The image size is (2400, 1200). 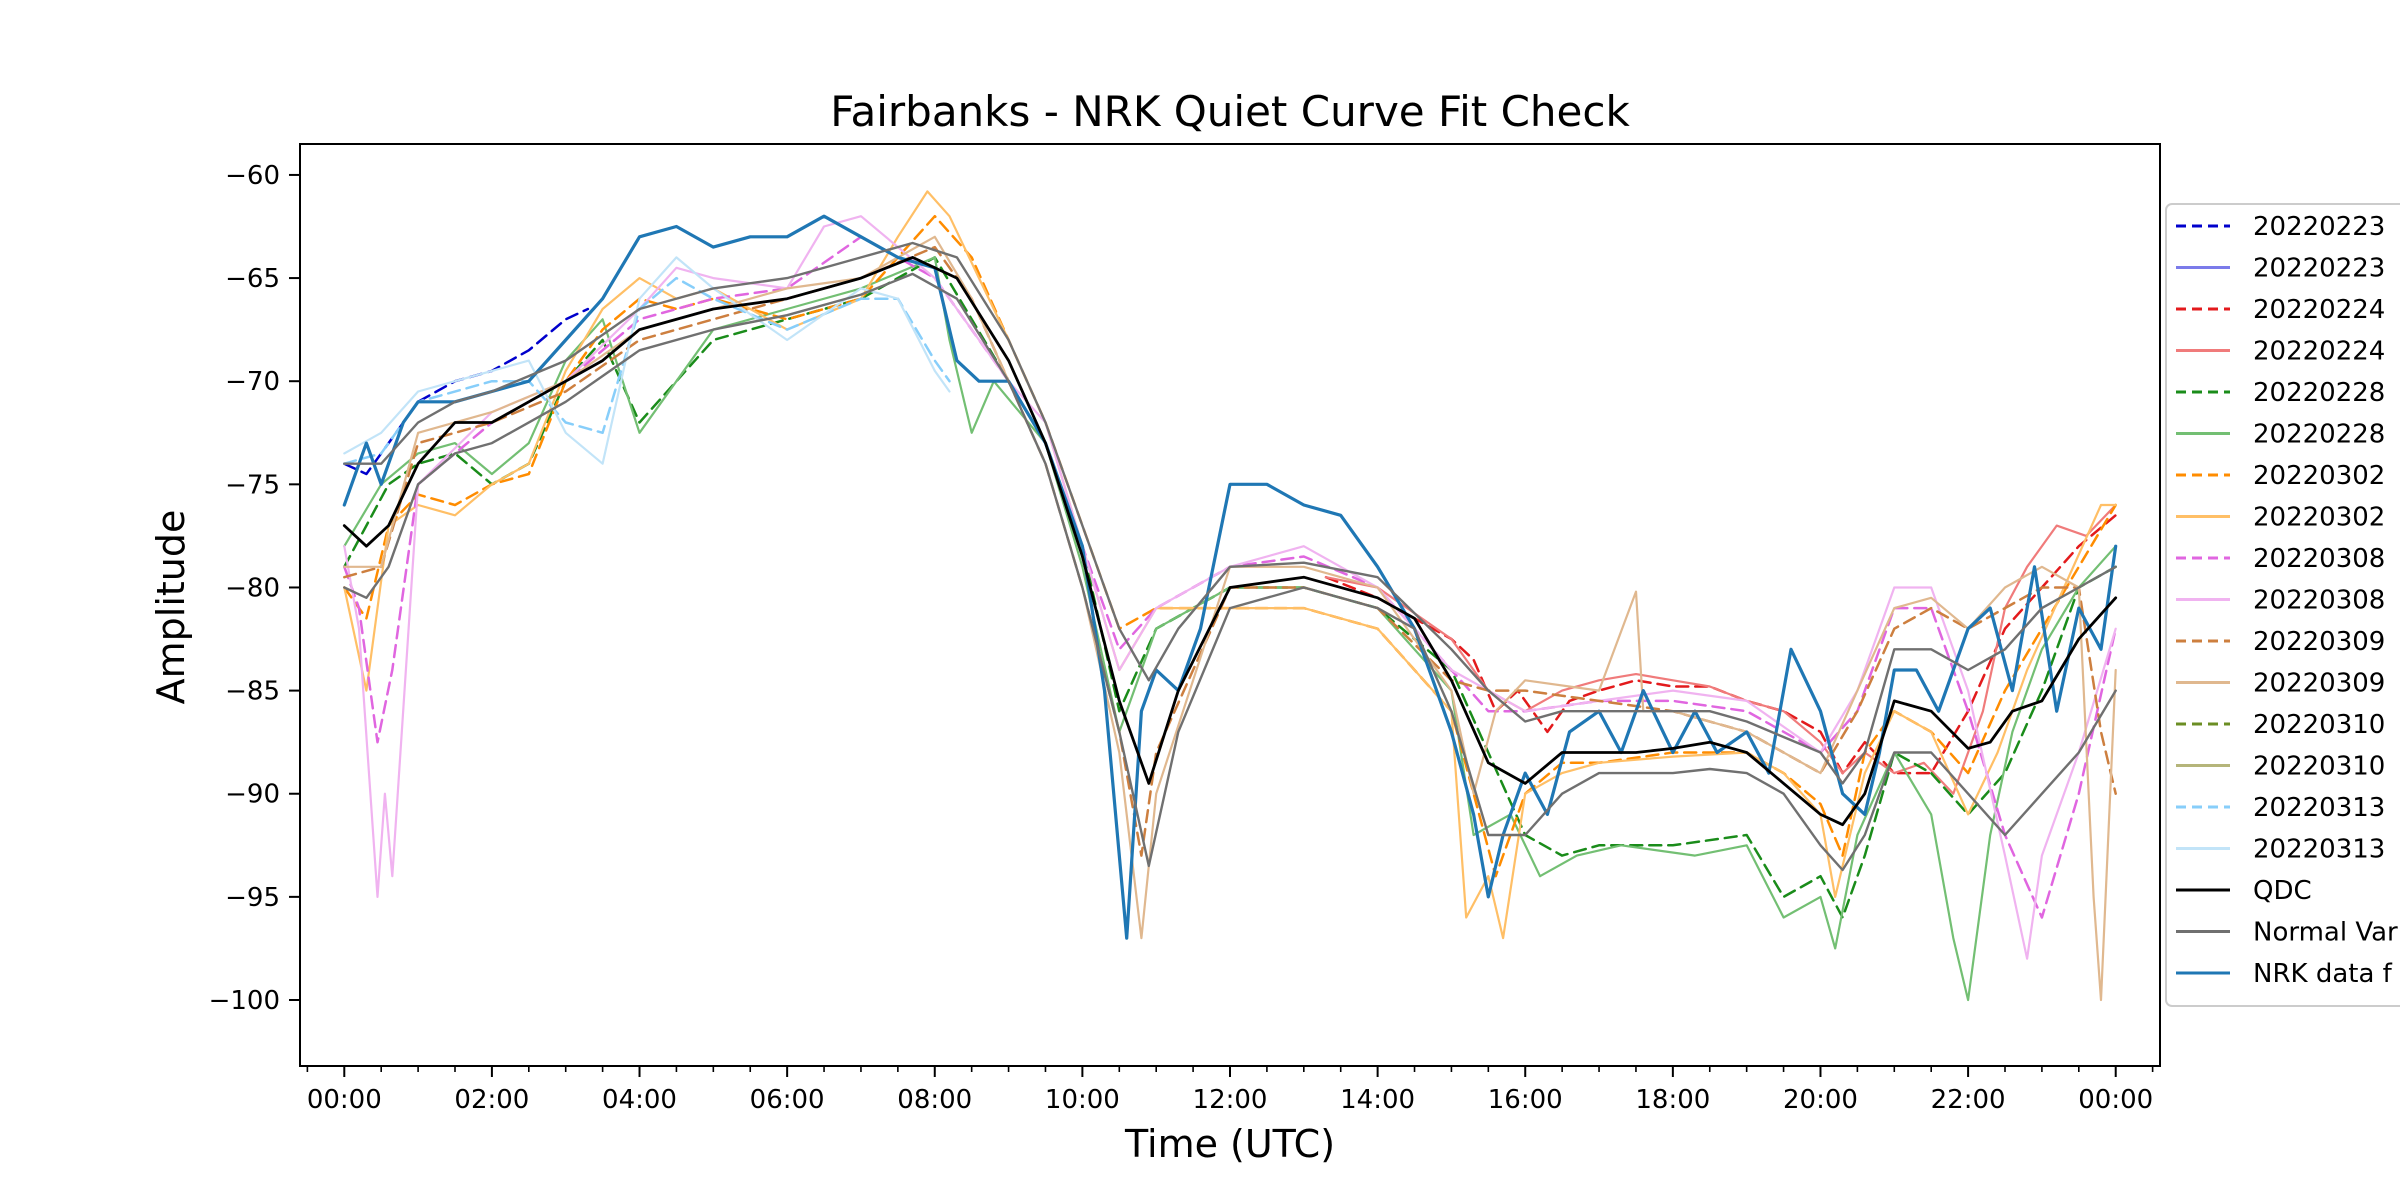 I want to click on x-axis-label: Time (UTC), so click(x=1229, y=1144).